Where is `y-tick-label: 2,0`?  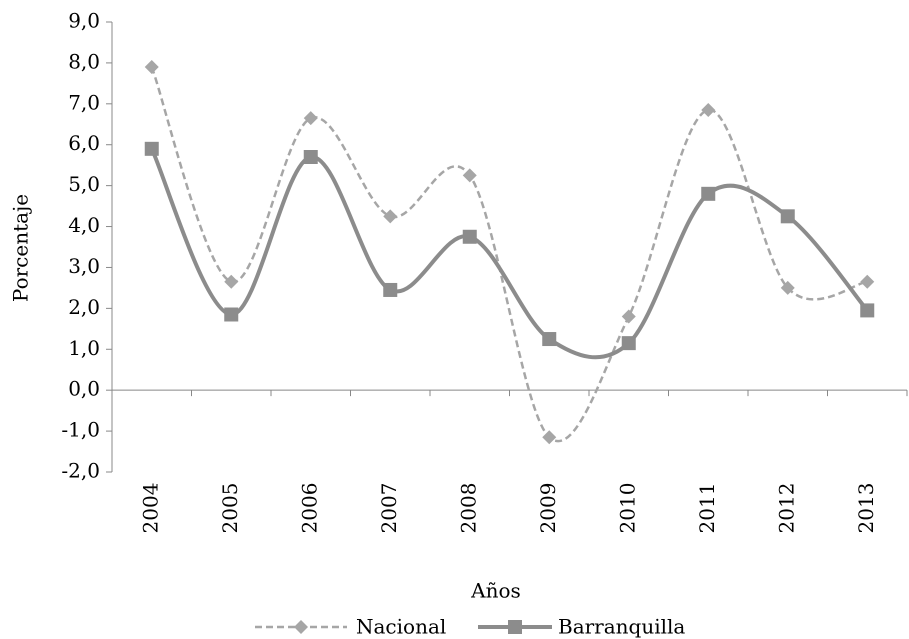
y-tick-label: 2,0 is located at coordinates (84, 307).